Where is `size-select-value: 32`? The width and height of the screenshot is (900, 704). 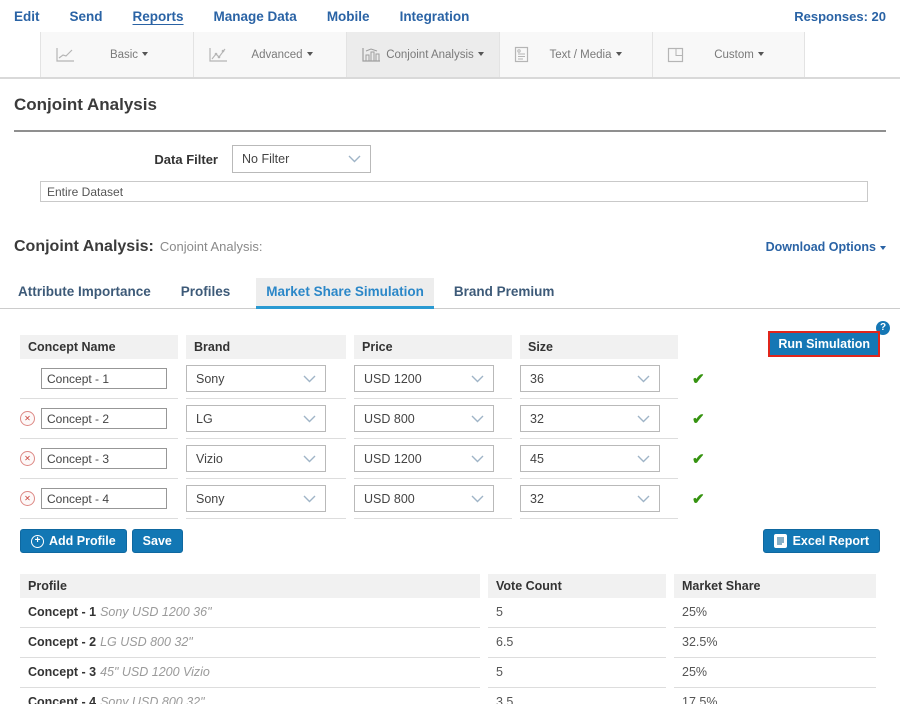 size-select-value: 32 is located at coordinates (537, 498).